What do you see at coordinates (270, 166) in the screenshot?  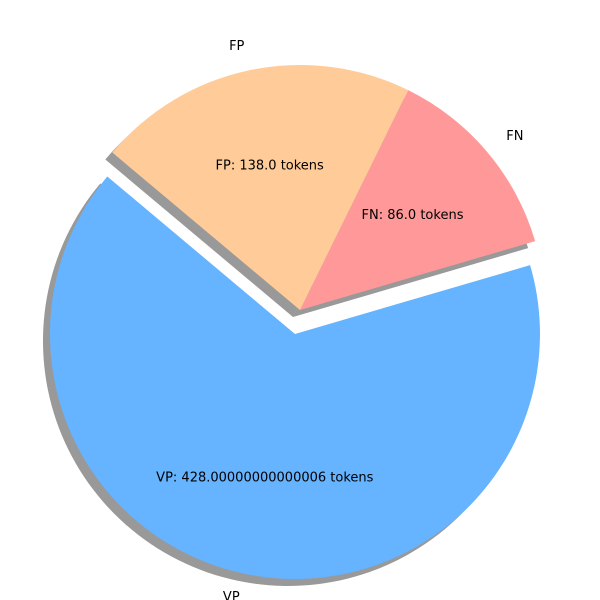 I see `slice-value-label-fp: FP: 138.0 tokens` at bounding box center [270, 166].